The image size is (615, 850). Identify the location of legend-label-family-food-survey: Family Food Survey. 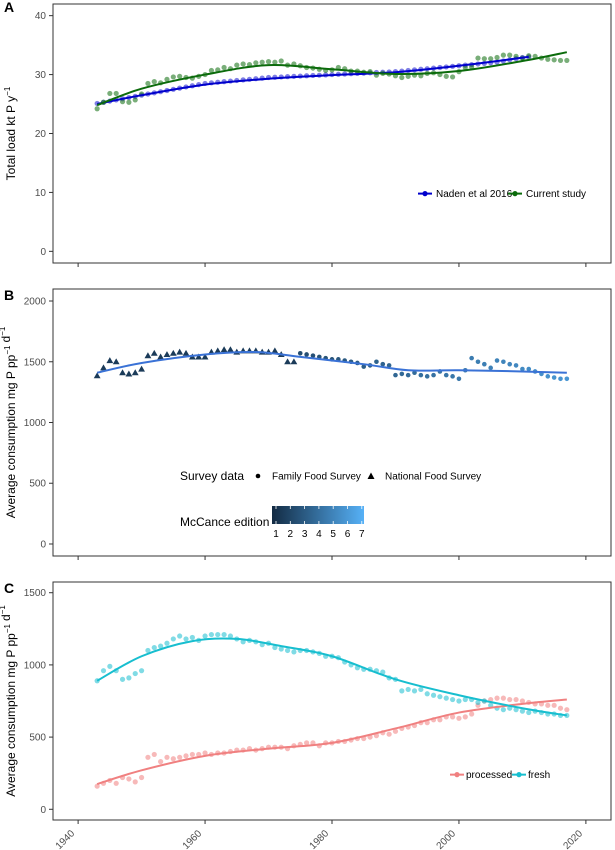
(316, 477).